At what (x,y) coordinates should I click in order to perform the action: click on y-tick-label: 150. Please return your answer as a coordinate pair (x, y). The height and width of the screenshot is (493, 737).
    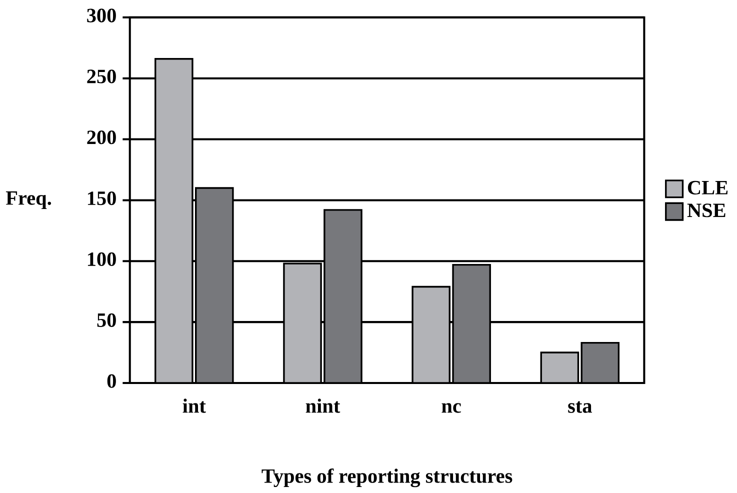
    Looking at the image, I should click on (102, 199).